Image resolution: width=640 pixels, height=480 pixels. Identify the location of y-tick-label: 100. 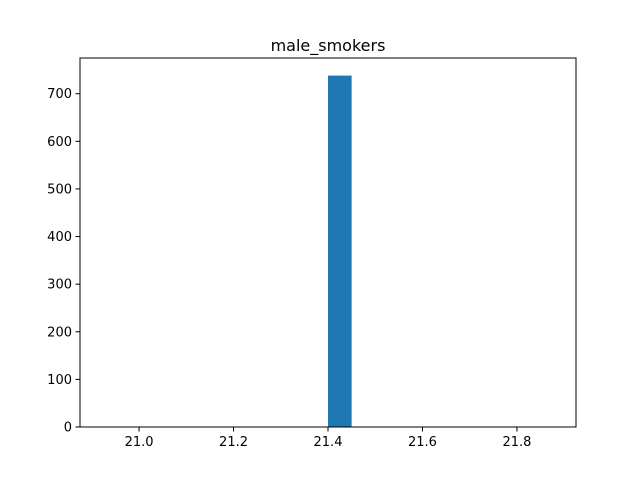
(59, 380).